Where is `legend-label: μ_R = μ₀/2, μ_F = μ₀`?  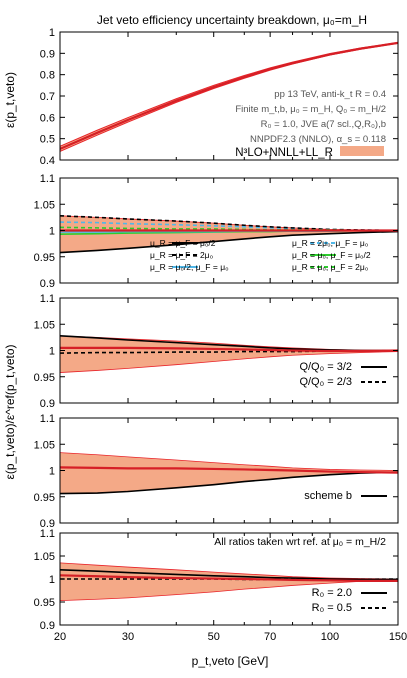
legend-label: μ_R = μ₀/2, μ_F = μ₀ is located at coordinates (189, 267).